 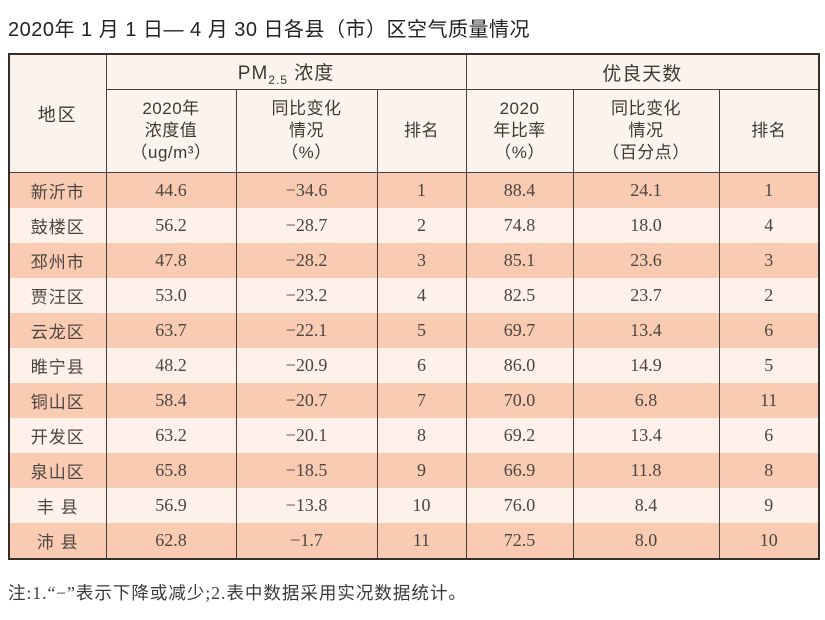 I want to click on good-rank-cell: 10, so click(x=769, y=541).